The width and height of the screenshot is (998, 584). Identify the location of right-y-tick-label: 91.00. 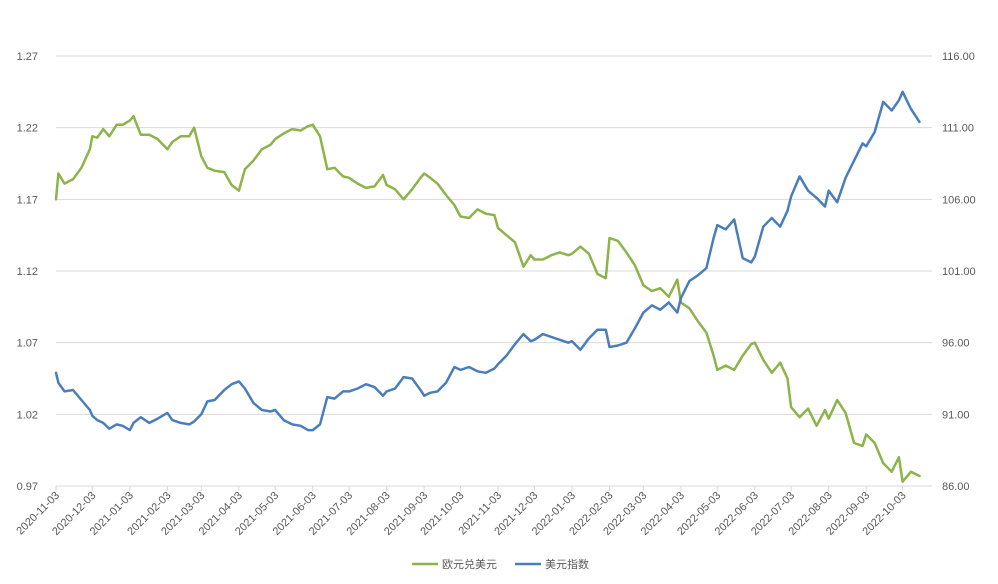
(956, 415).